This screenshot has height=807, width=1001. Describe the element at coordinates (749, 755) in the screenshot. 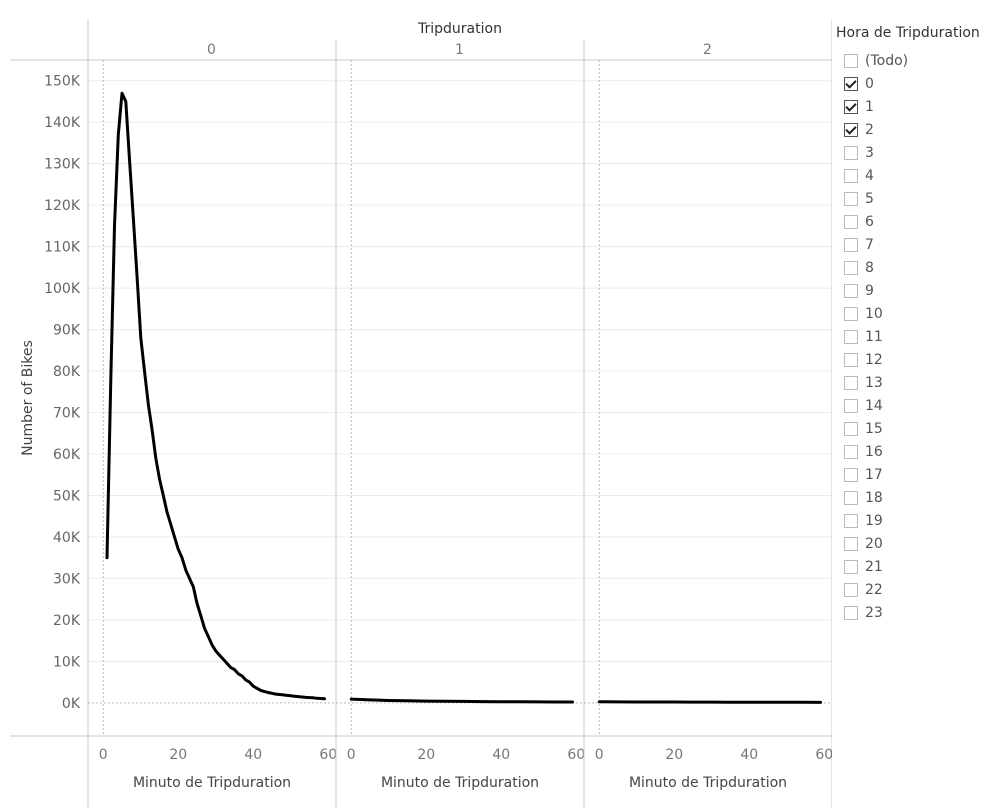

I see `x-tick-label: 40` at that location.